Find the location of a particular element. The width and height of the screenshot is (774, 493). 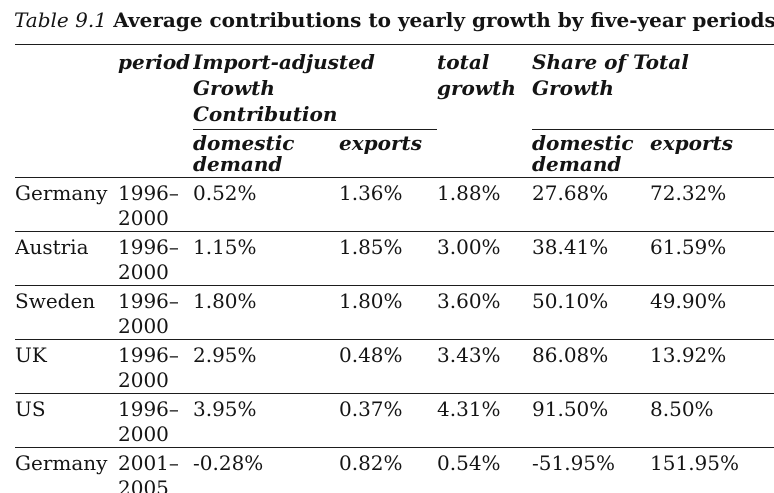

cell-share-exports: 8.50% is located at coordinates (712, 420).